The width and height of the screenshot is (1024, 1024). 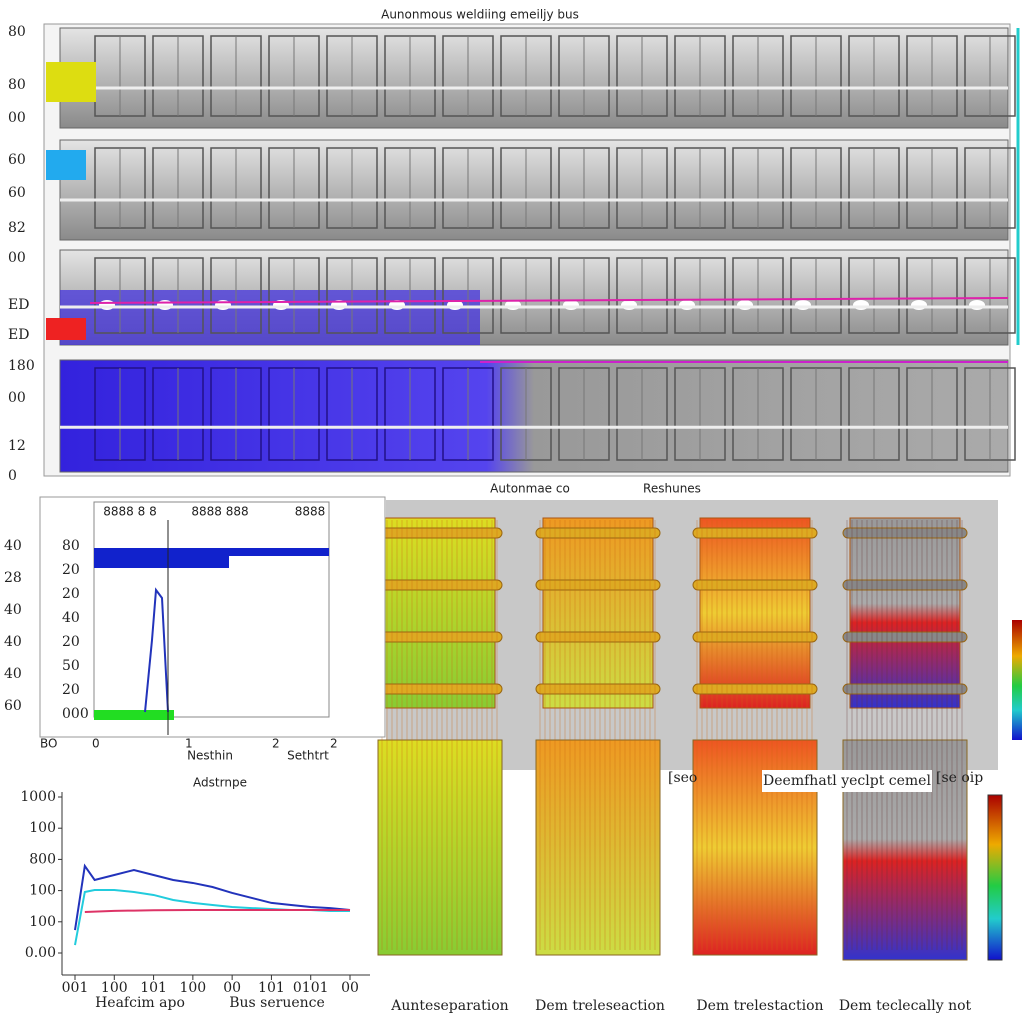 I want to click on y-tick-label: 800, so click(x=42, y=859).